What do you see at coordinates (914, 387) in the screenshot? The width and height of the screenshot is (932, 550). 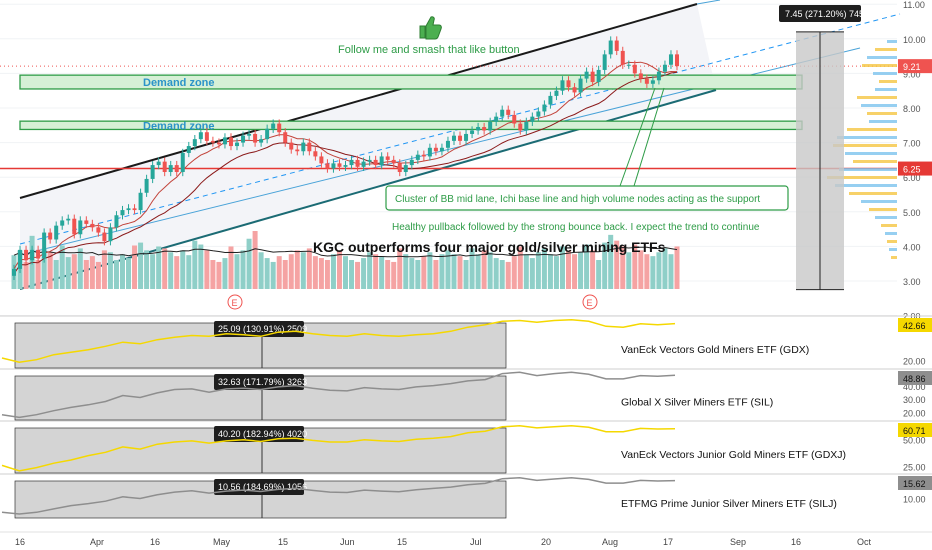 I see `pane-tick-label: 40.00` at bounding box center [914, 387].